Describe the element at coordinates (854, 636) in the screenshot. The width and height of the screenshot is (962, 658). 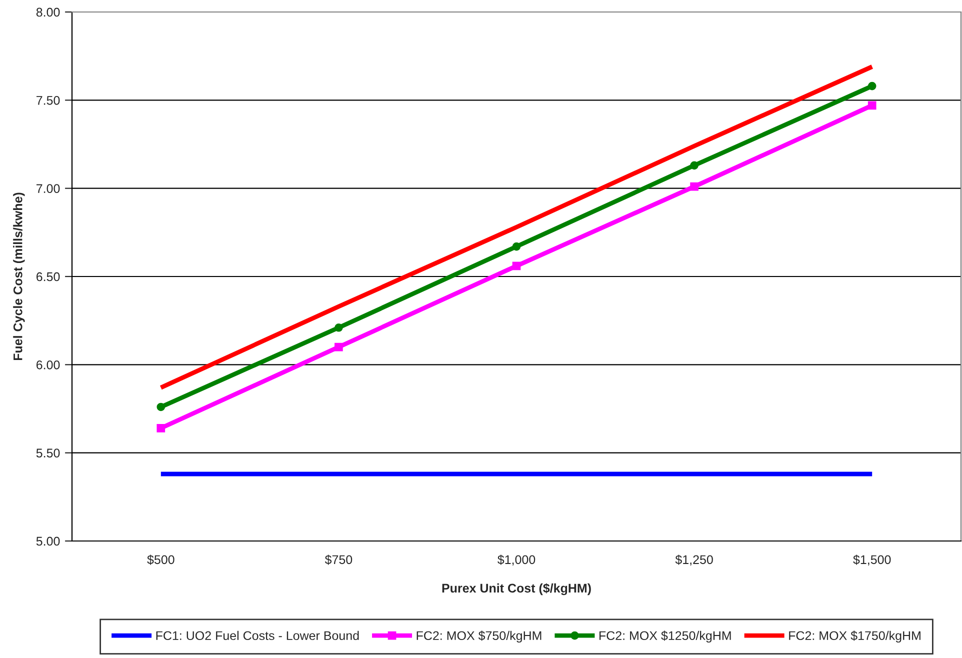
I see `legend-label: FC2: MOX $1750/kgHM` at that location.